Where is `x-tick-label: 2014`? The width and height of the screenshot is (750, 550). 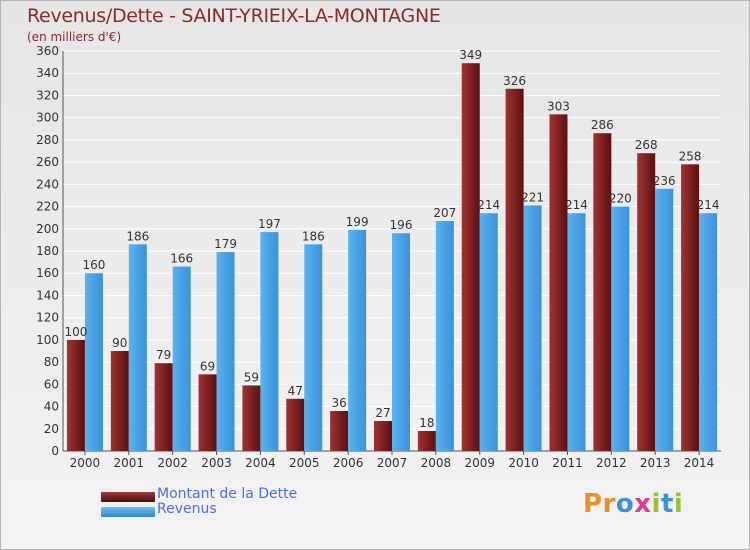 x-tick-label: 2014 is located at coordinates (699, 463).